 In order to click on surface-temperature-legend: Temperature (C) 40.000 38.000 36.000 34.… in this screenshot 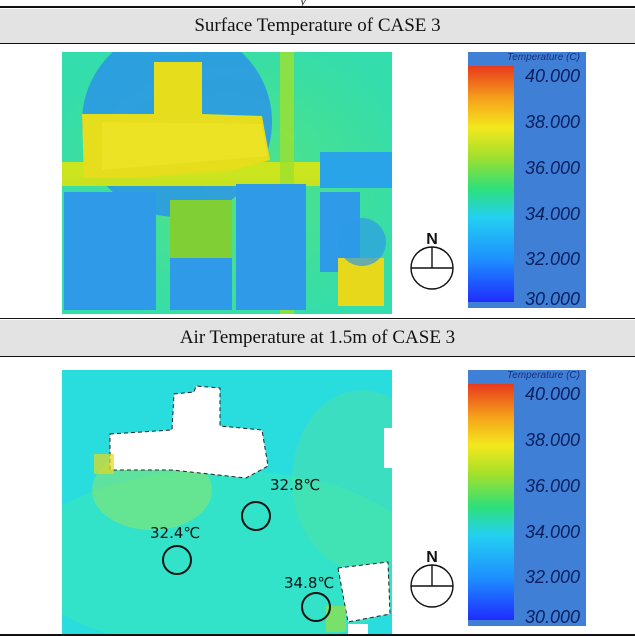, I will do `click(527, 180)`.